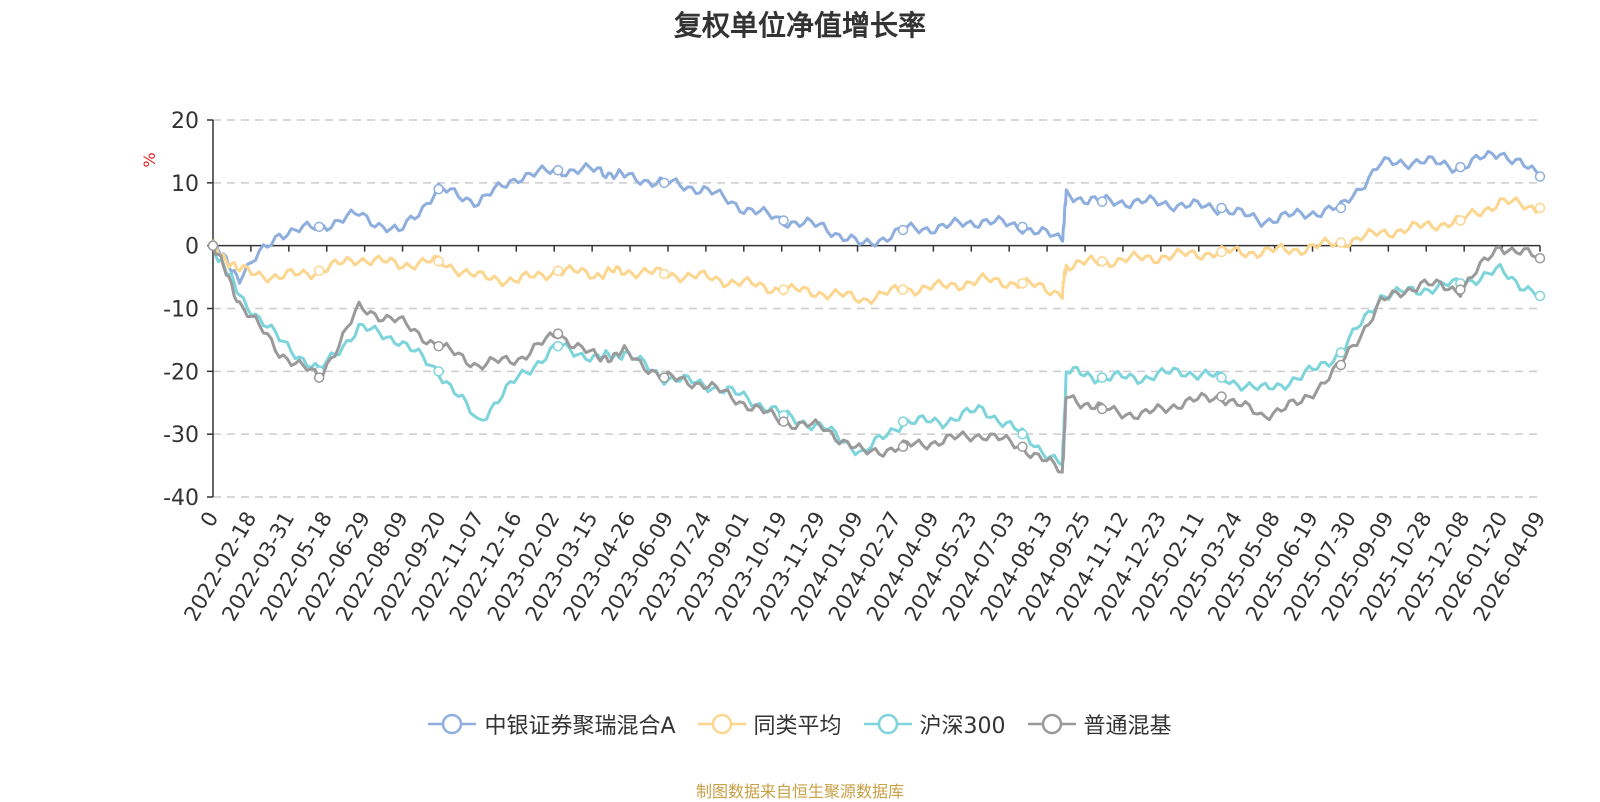 The height and width of the screenshot is (802, 1600). What do you see at coordinates (192, 247) in the screenshot?
I see `y-tick-label: 0` at bounding box center [192, 247].